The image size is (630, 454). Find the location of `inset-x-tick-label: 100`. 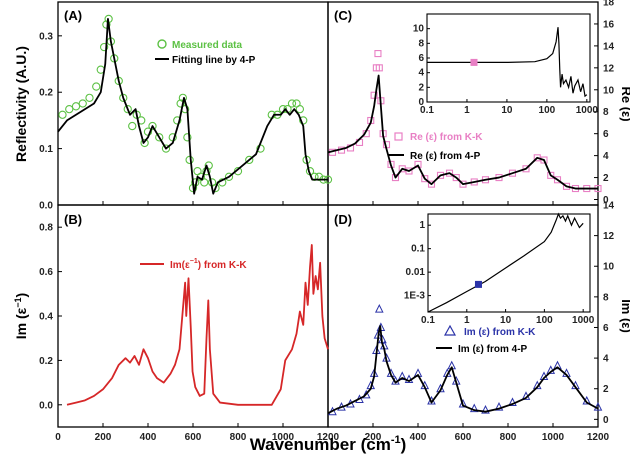

inset-x-tick-label: 100 is located at coordinates (544, 320).